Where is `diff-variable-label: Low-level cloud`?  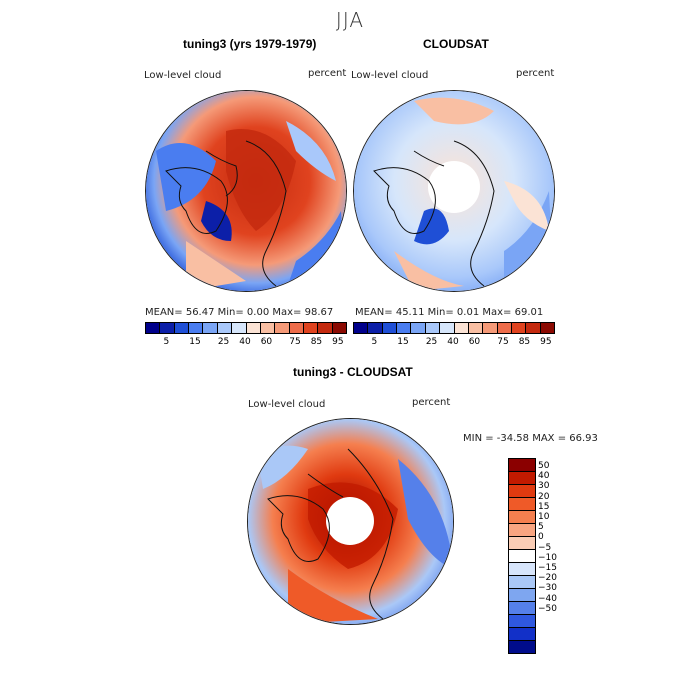
diff-variable-label: Low-level cloud is located at coordinates (287, 404).